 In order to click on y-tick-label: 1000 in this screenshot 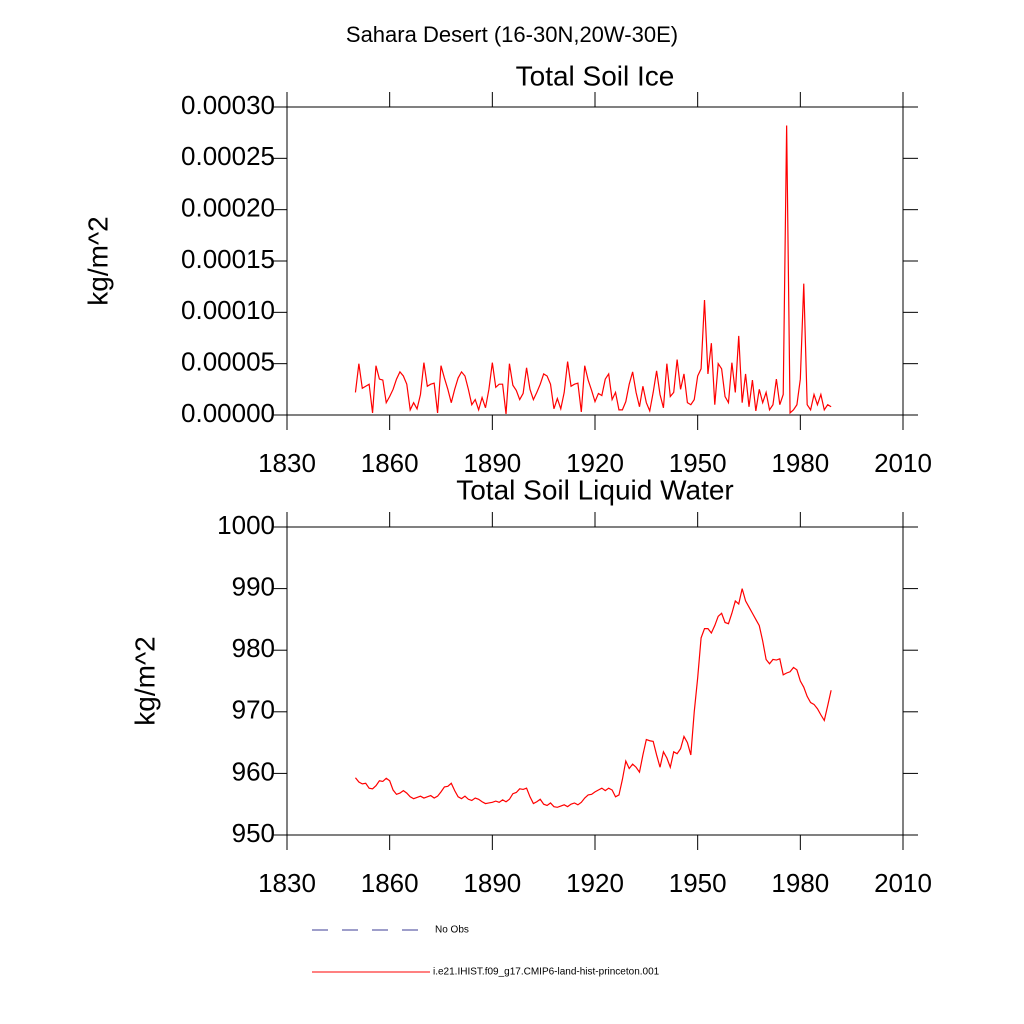, I will do `click(246, 525)`.